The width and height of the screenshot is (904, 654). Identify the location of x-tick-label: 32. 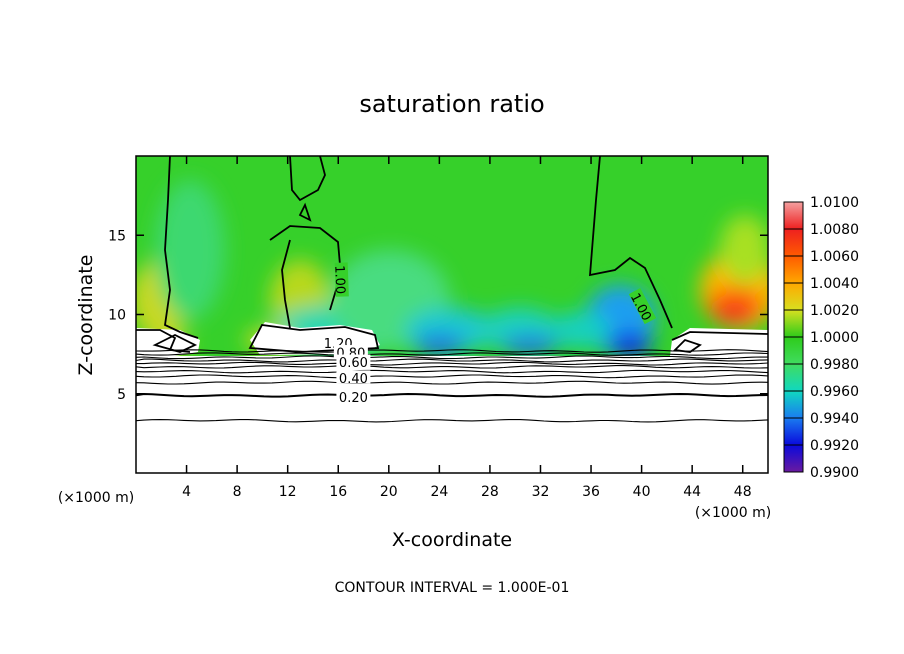
(541, 492).